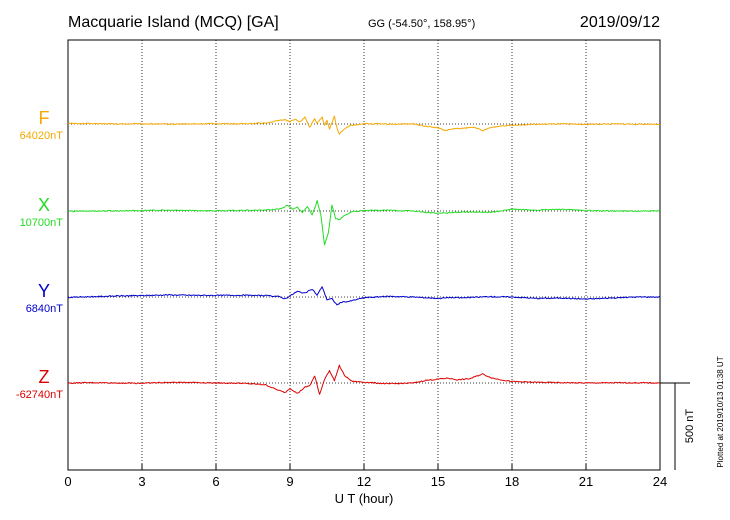  I want to click on scale-bar-label: 500 nT, so click(690, 426).